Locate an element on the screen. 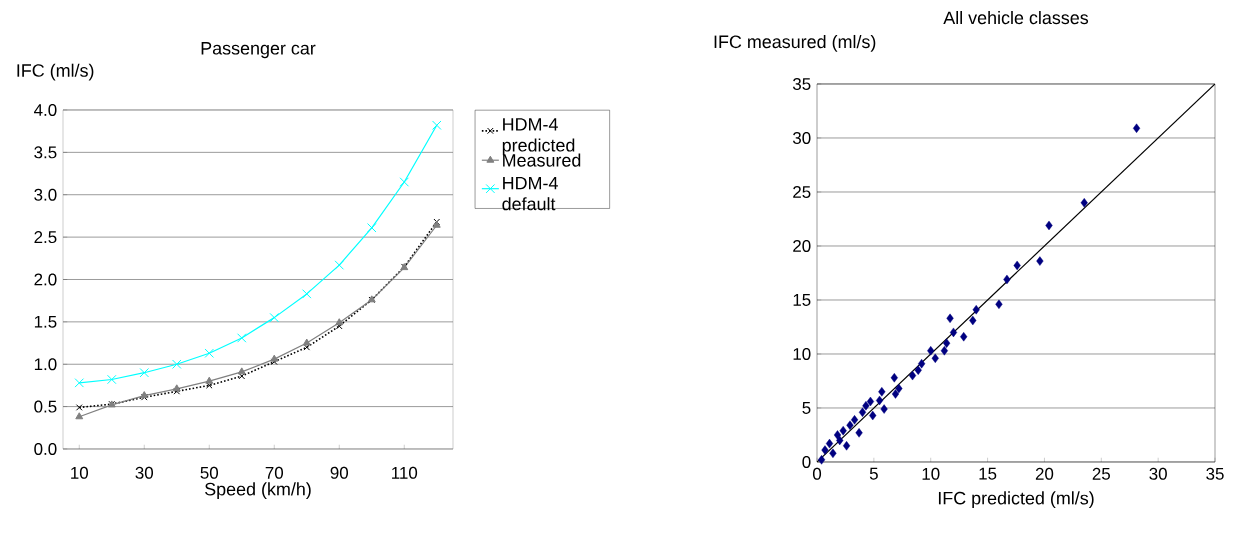 This screenshot has height=549, width=1238. y-tick-label: 10 is located at coordinates (802, 353).